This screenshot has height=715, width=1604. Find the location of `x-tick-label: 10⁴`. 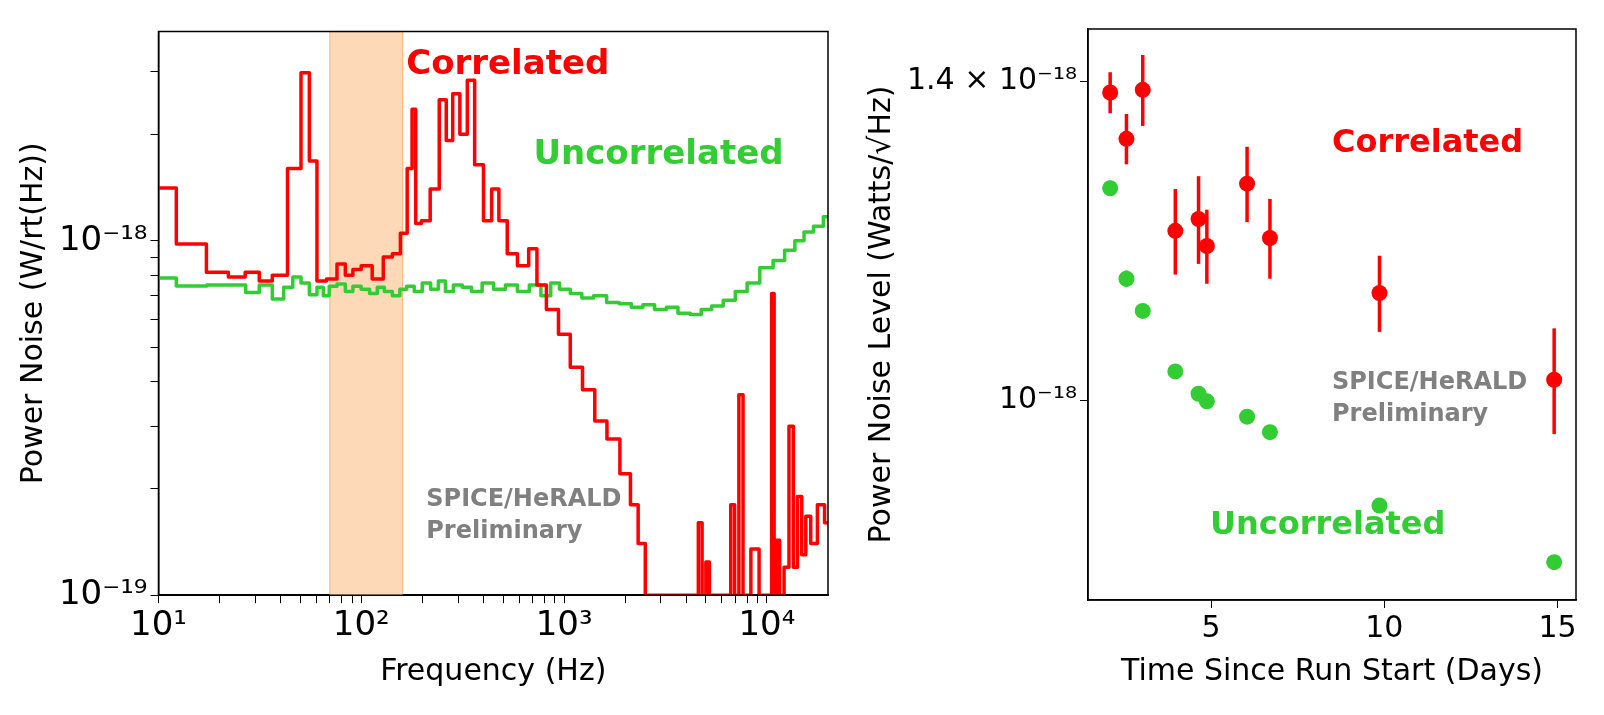

x-tick-label: 10⁴ is located at coordinates (767, 623).